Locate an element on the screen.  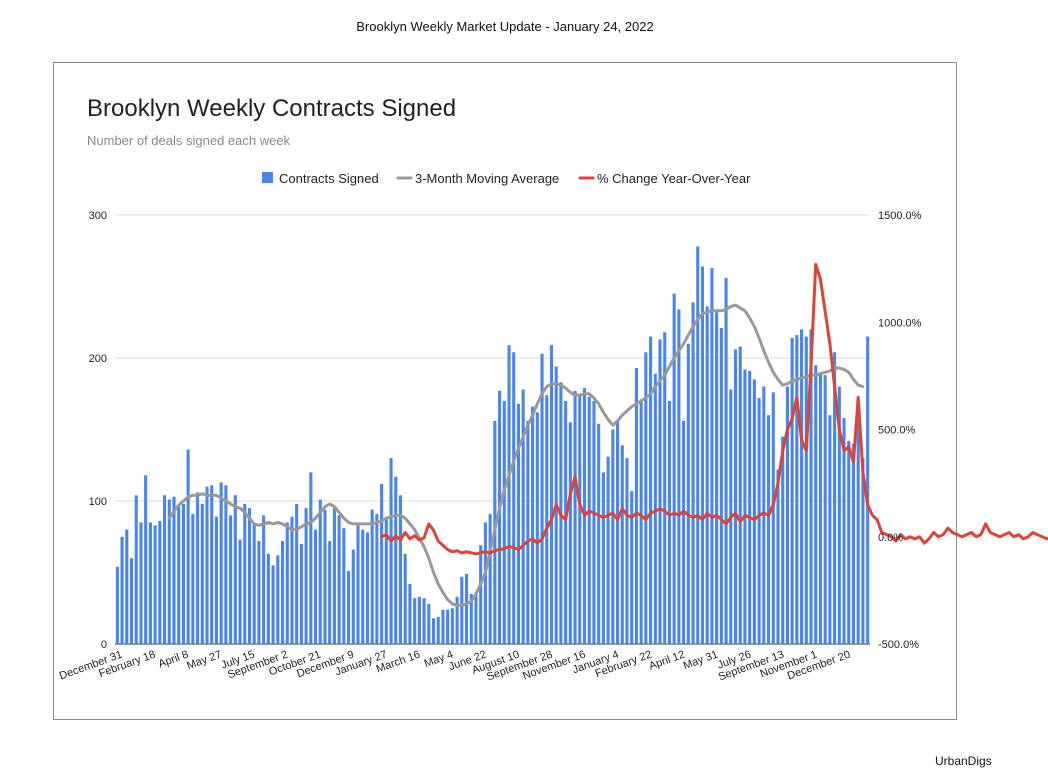
y-axis-right: -500.0% 0.0% 500.0% 1000.0% 1500.0% is located at coordinates (900, 430).